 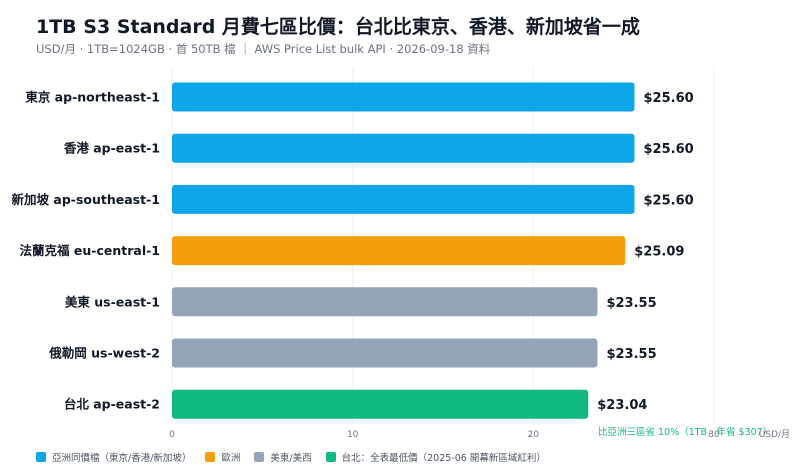 What do you see at coordinates (291, 458) in the screenshot?
I see `legend-label-us: 美東/美西` at bounding box center [291, 458].